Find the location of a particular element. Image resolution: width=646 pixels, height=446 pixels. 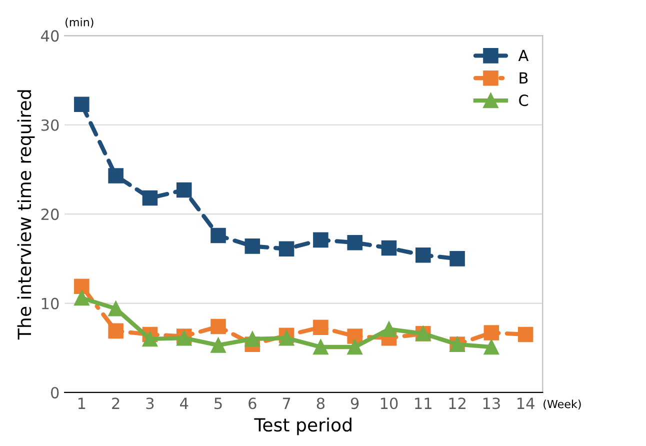

y-tick-label: 0 is located at coordinates (55, 392).